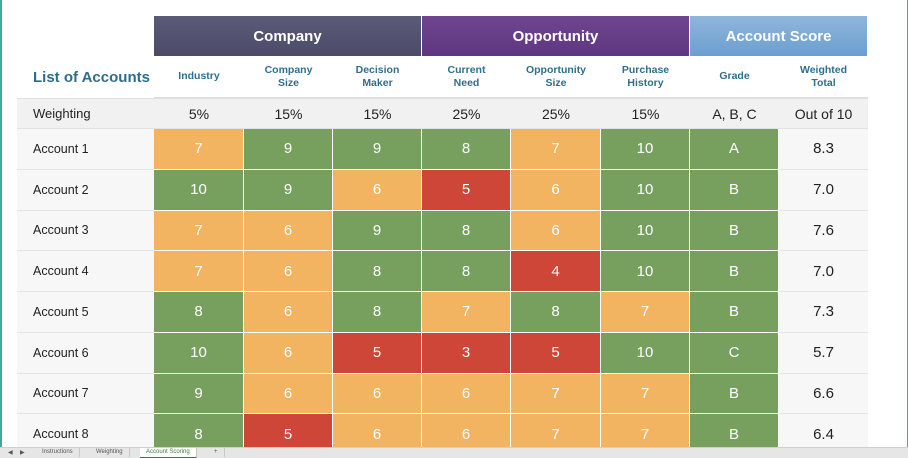 The width and height of the screenshot is (908, 458). Describe the element at coordinates (823, 430) in the screenshot. I see `weighted-total-cell: 6.4` at that location.